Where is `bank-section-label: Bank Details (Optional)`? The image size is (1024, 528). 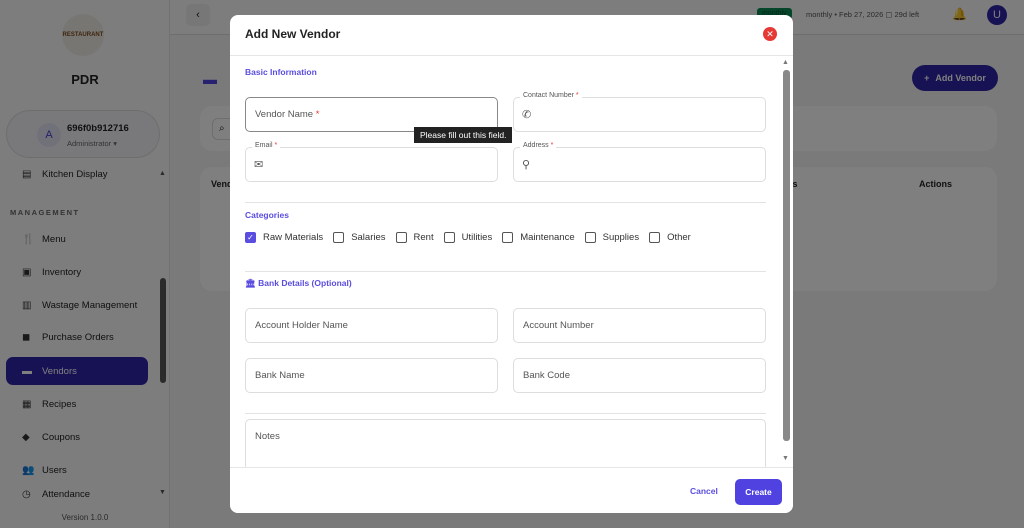
bank-section-label: Bank Details (Optional) is located at coordinates (305, 283).